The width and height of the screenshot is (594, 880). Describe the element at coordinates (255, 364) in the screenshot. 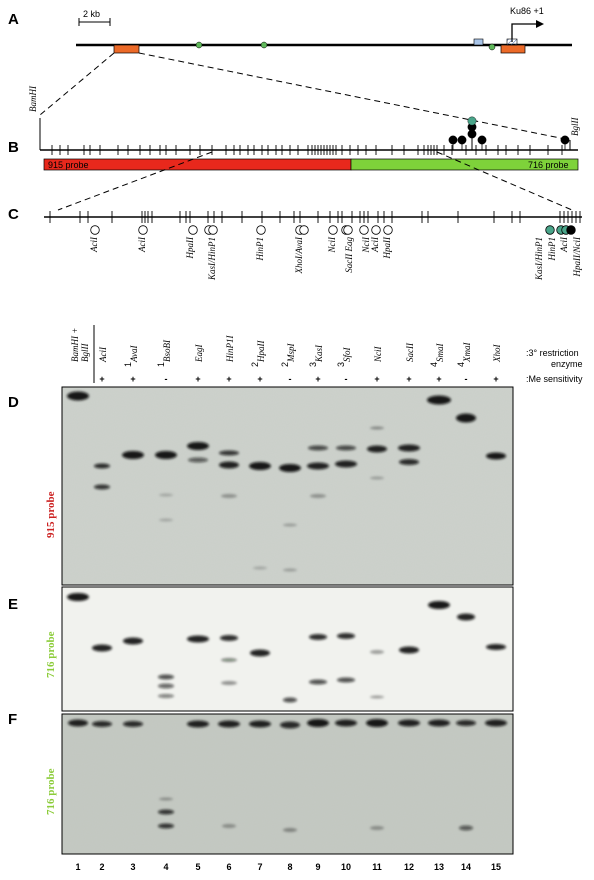

I see `lane-superscript: 2` at that location.